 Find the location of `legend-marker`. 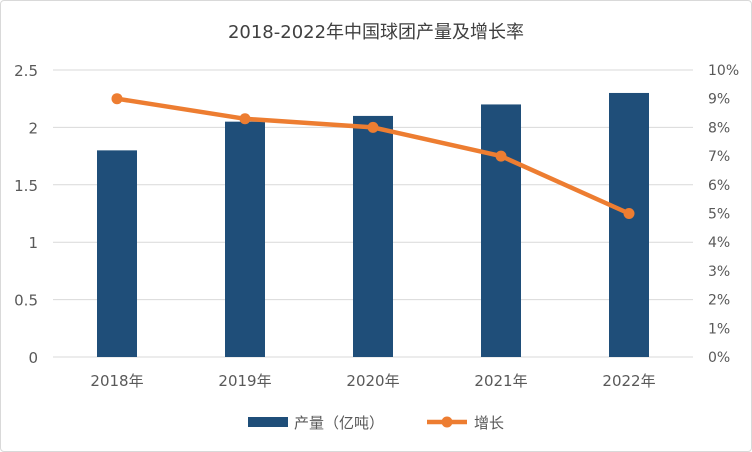

legend-marker is located at coordinates (447, 422).